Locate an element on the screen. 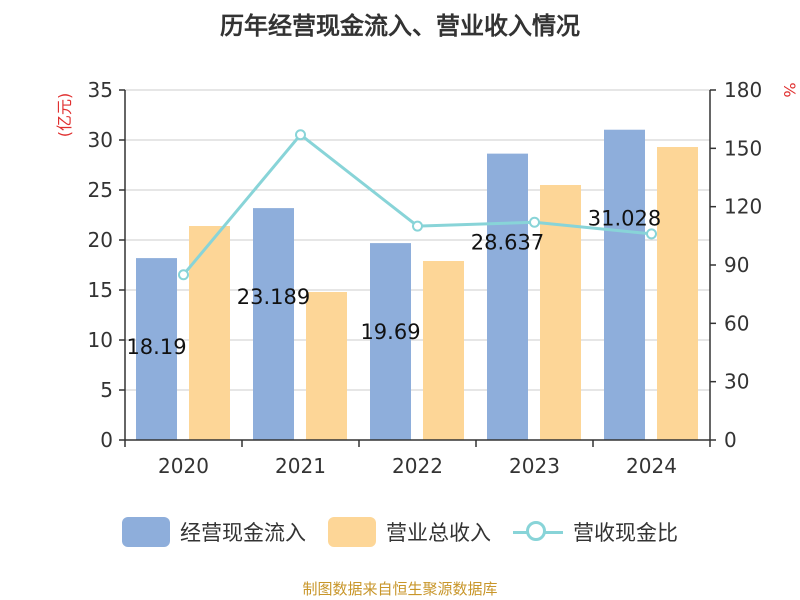 The height and width of the screenshot is (600, 800). left-tick-label-3: 15 is located at coordinates (100, 290).